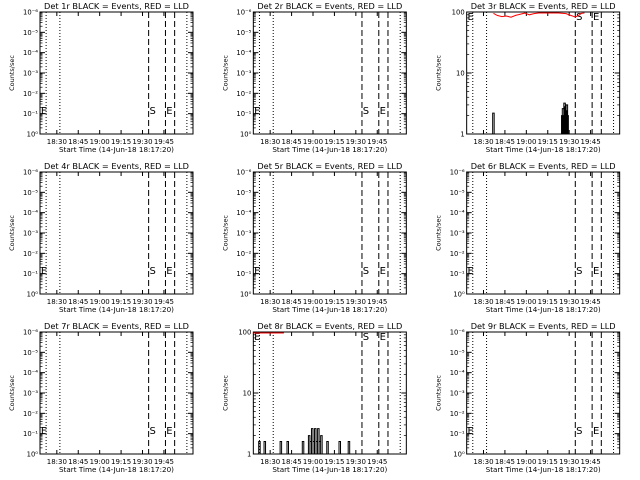 The image size is (640, 480). What do you see at coordinates (543, 326) in the screenshot?
I see `chart-title: Det 9r BLACK = Events, RED = LLD` at bounding box center [543, 326].